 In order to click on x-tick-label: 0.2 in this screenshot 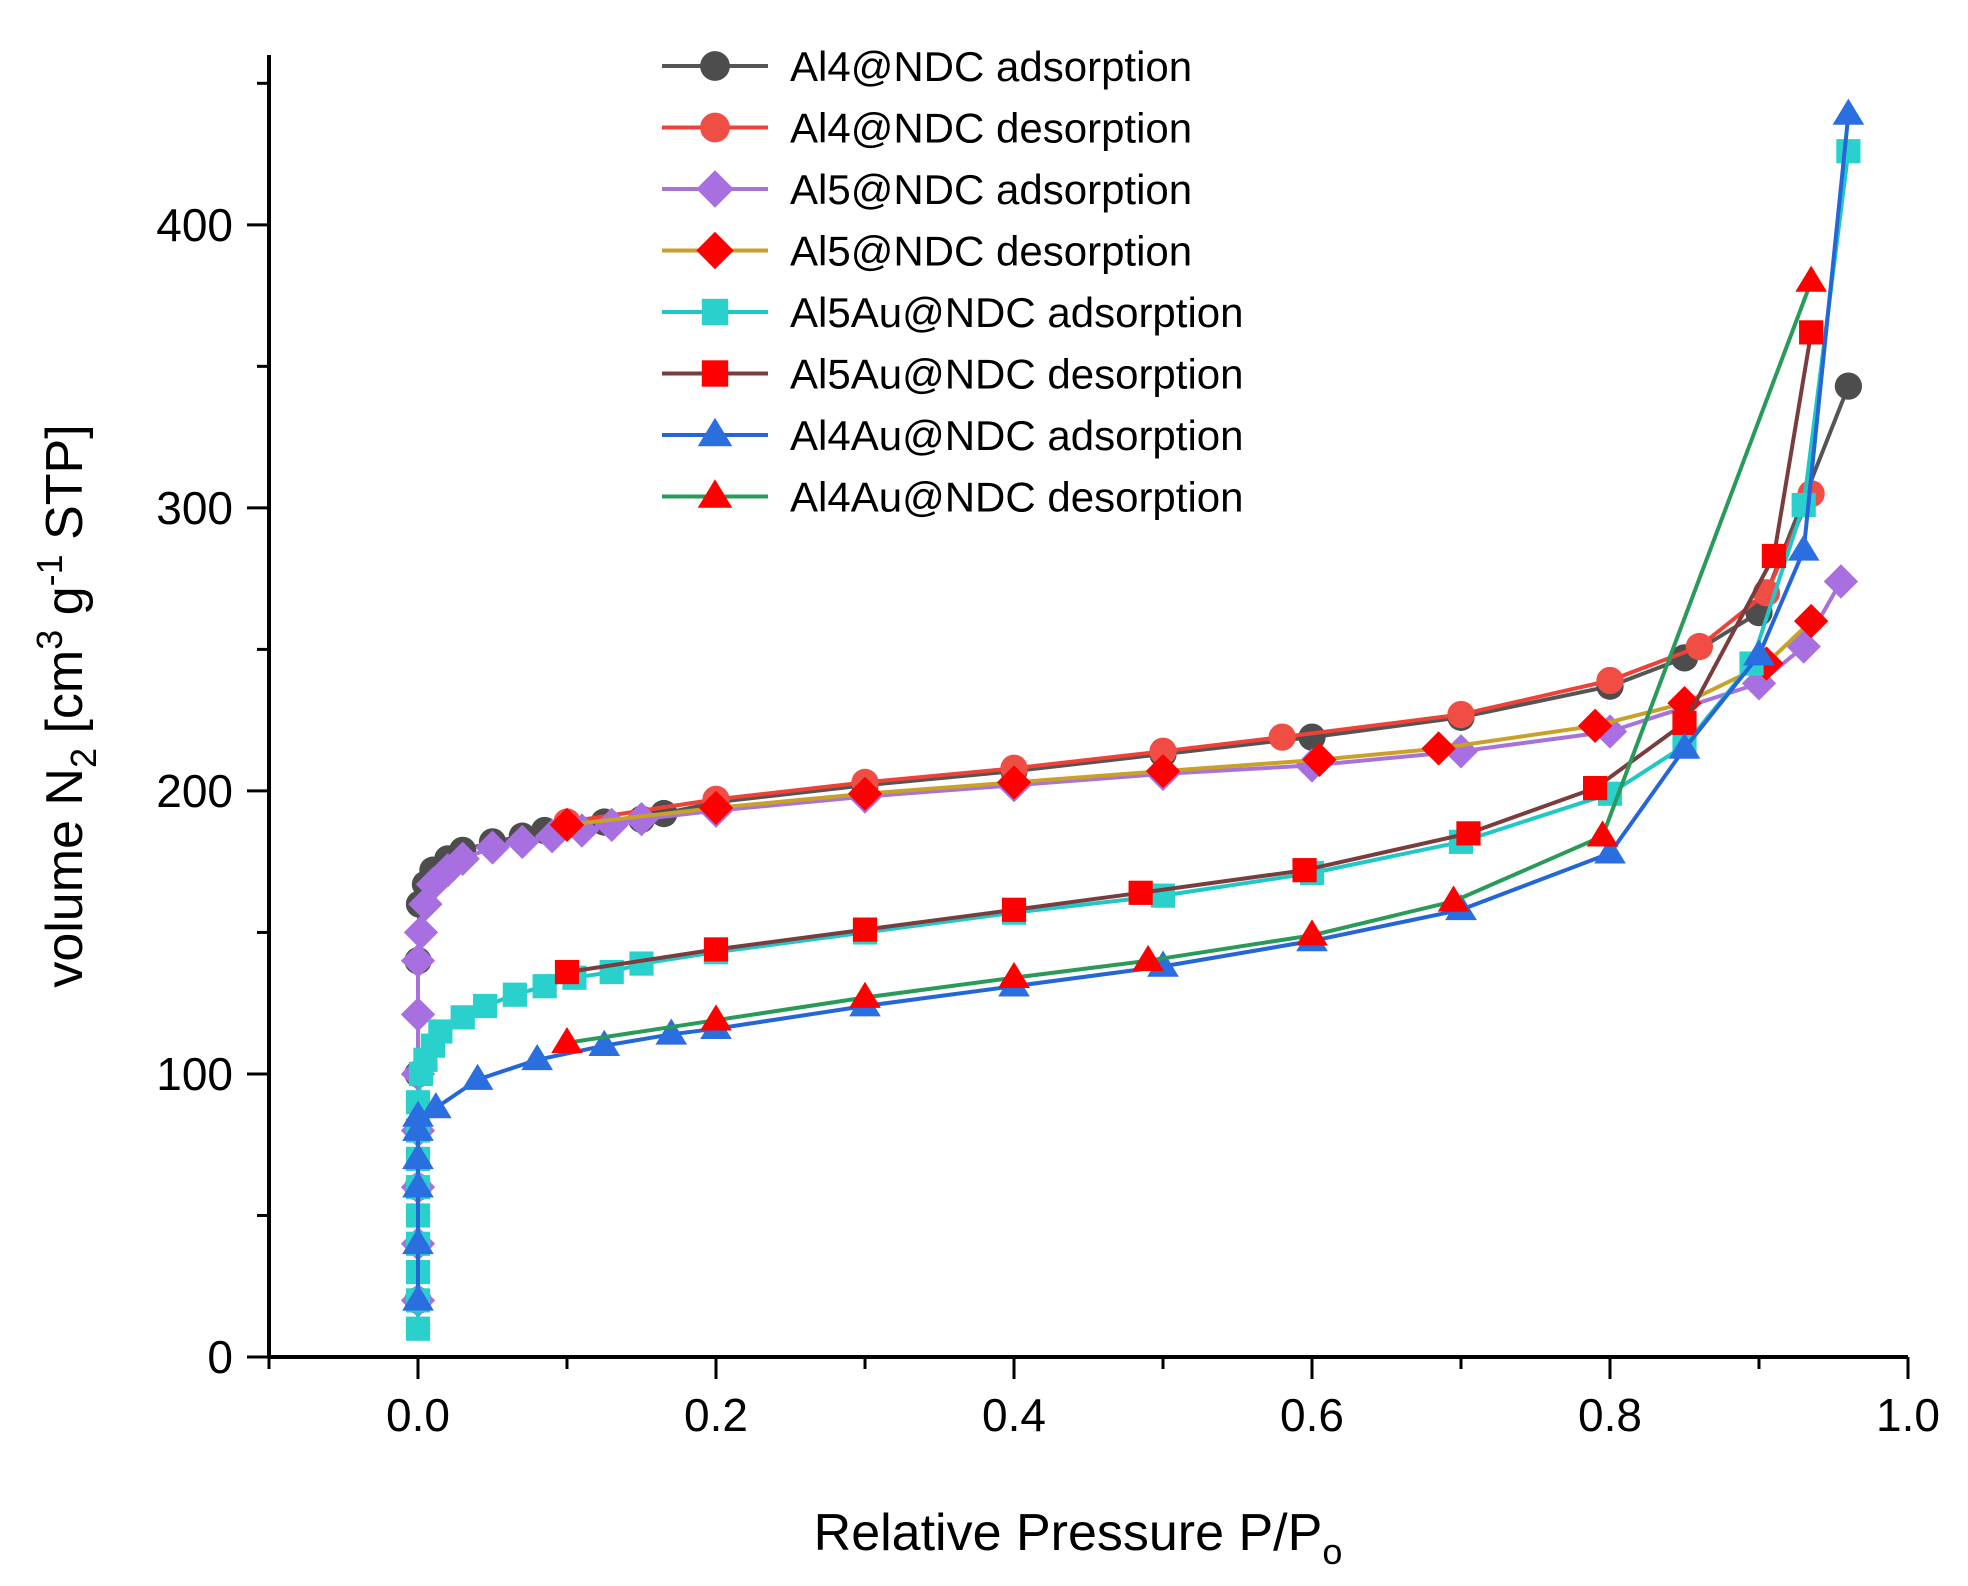, I will do `click(716, 1415)`.